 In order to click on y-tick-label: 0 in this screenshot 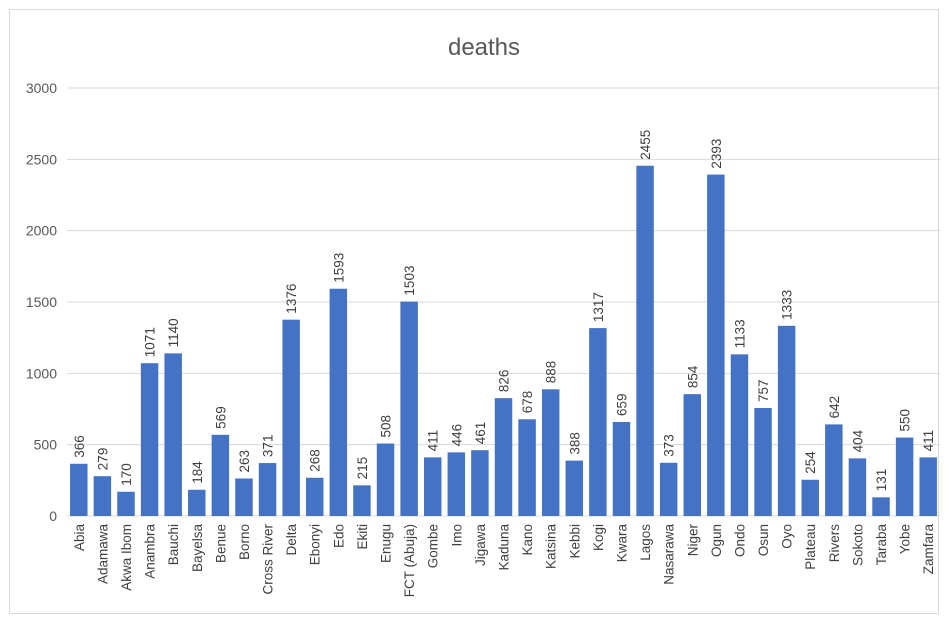, I will do `click(53, 516)`.